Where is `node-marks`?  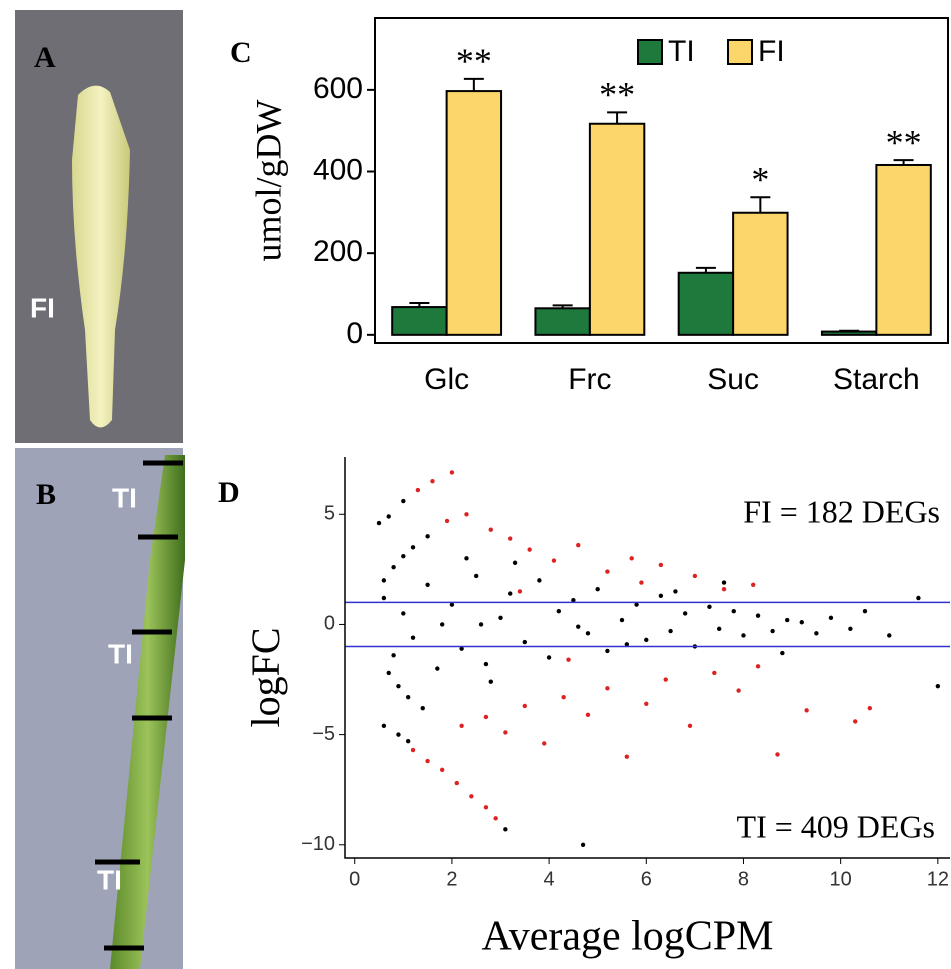
node-marks is located at coordinates (139, 705).